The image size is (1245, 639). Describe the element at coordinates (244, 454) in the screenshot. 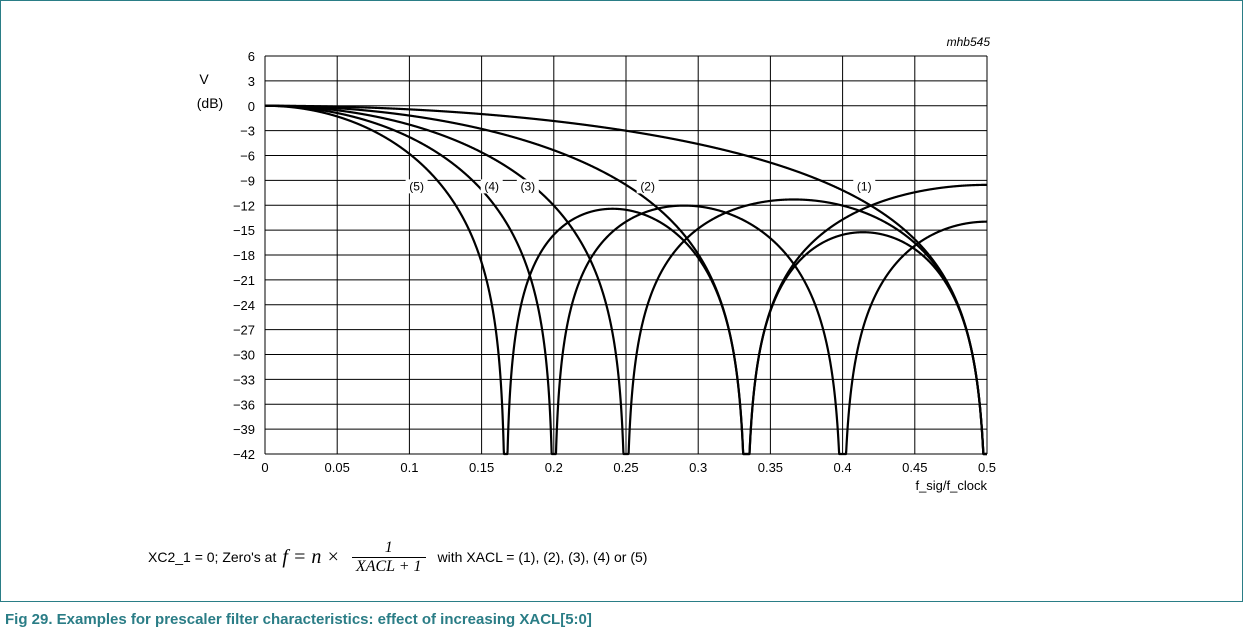

I see `y-tick-label: −42` at that location.